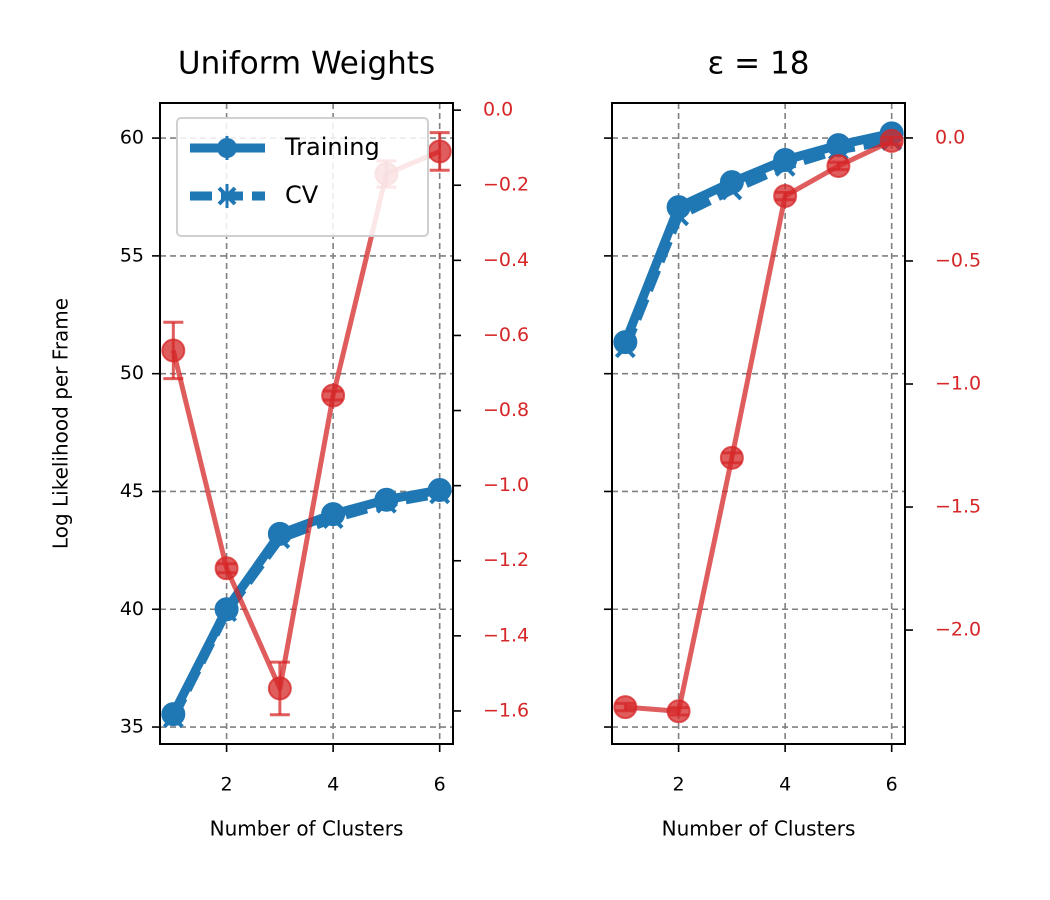  What do you see at coordinates (958, 630) in the screenshot?
I see `y2-tick-label: −2.0` at bounding box center [958, 630].